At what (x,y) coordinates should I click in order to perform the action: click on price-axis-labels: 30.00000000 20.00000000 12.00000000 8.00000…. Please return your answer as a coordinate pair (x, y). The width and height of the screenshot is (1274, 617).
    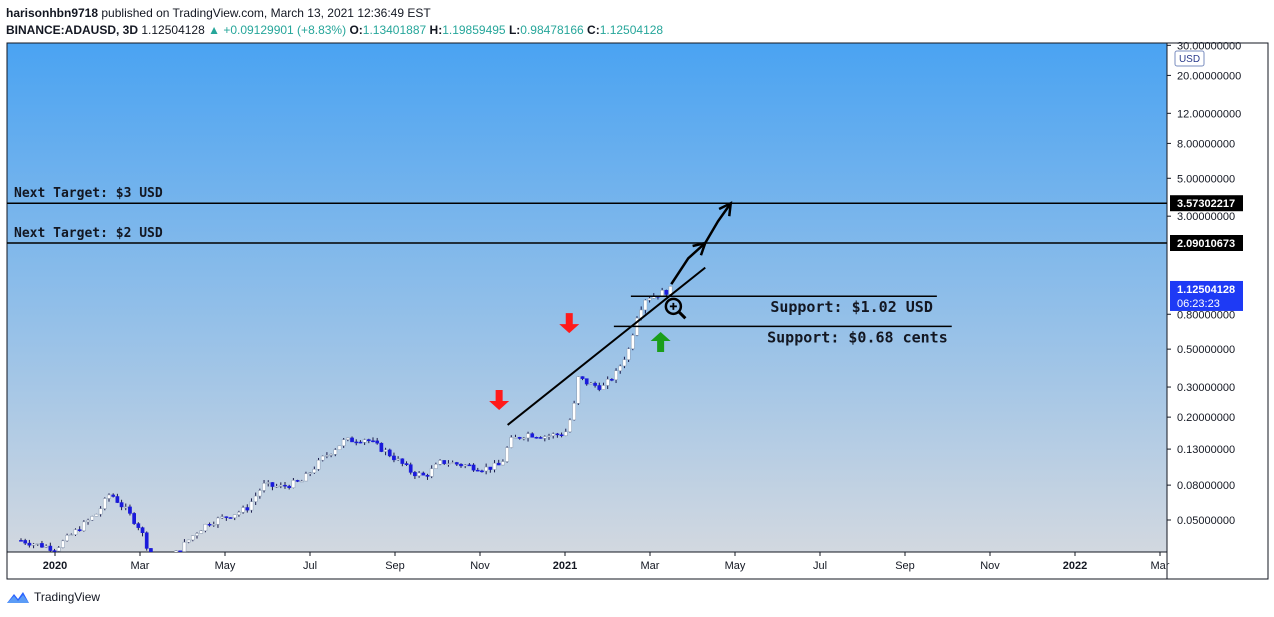
    Looking at the image, I should click on (1205, 283).